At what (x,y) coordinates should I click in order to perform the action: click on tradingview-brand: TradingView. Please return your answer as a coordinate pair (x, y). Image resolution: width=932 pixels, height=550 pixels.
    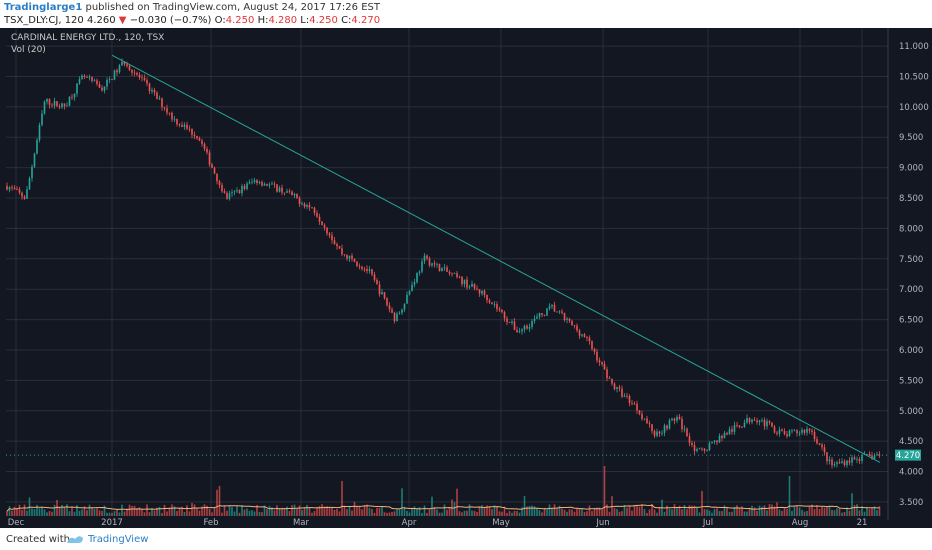
    Looking at the image, I should click on (118, 539).